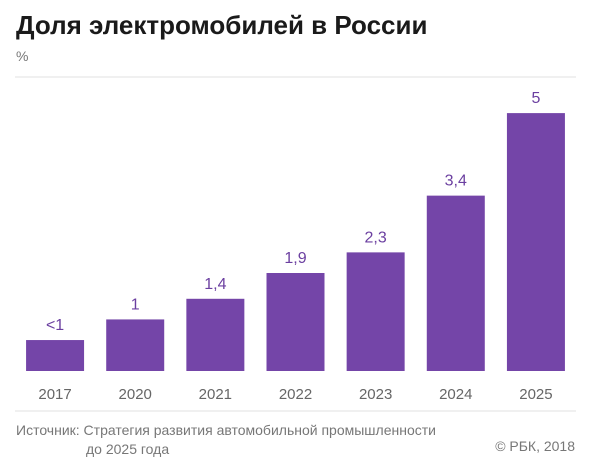  What do you see at coordinates (295, 258) in the screenshot?
I see `bar-value-label-2022: 1,9` at bounding box center [295, 258].